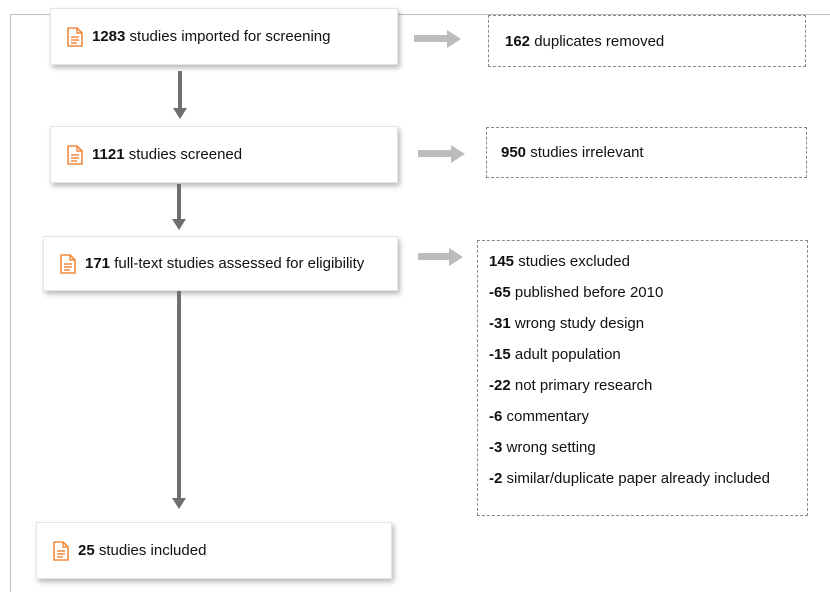  I want to click on side-arrow-2-shaft, so click(435, 153).